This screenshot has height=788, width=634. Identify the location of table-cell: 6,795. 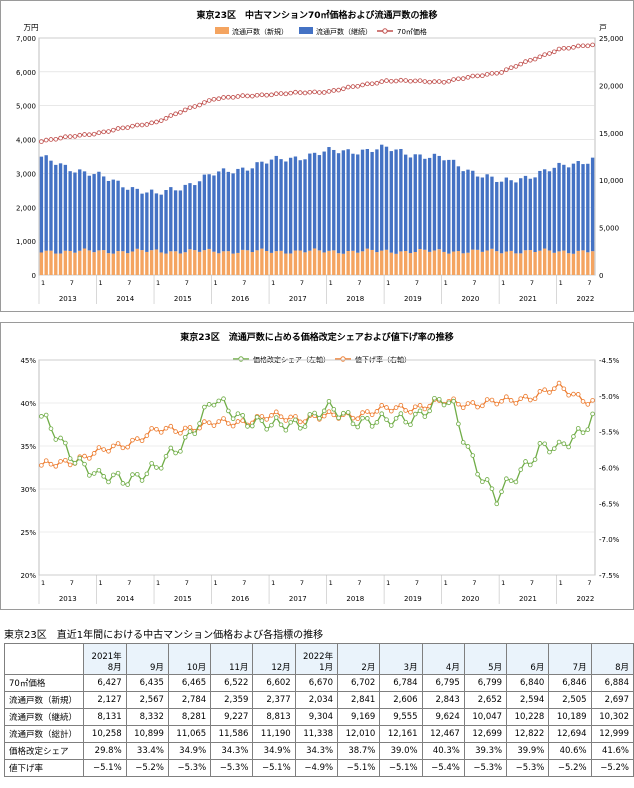
(443, 683).